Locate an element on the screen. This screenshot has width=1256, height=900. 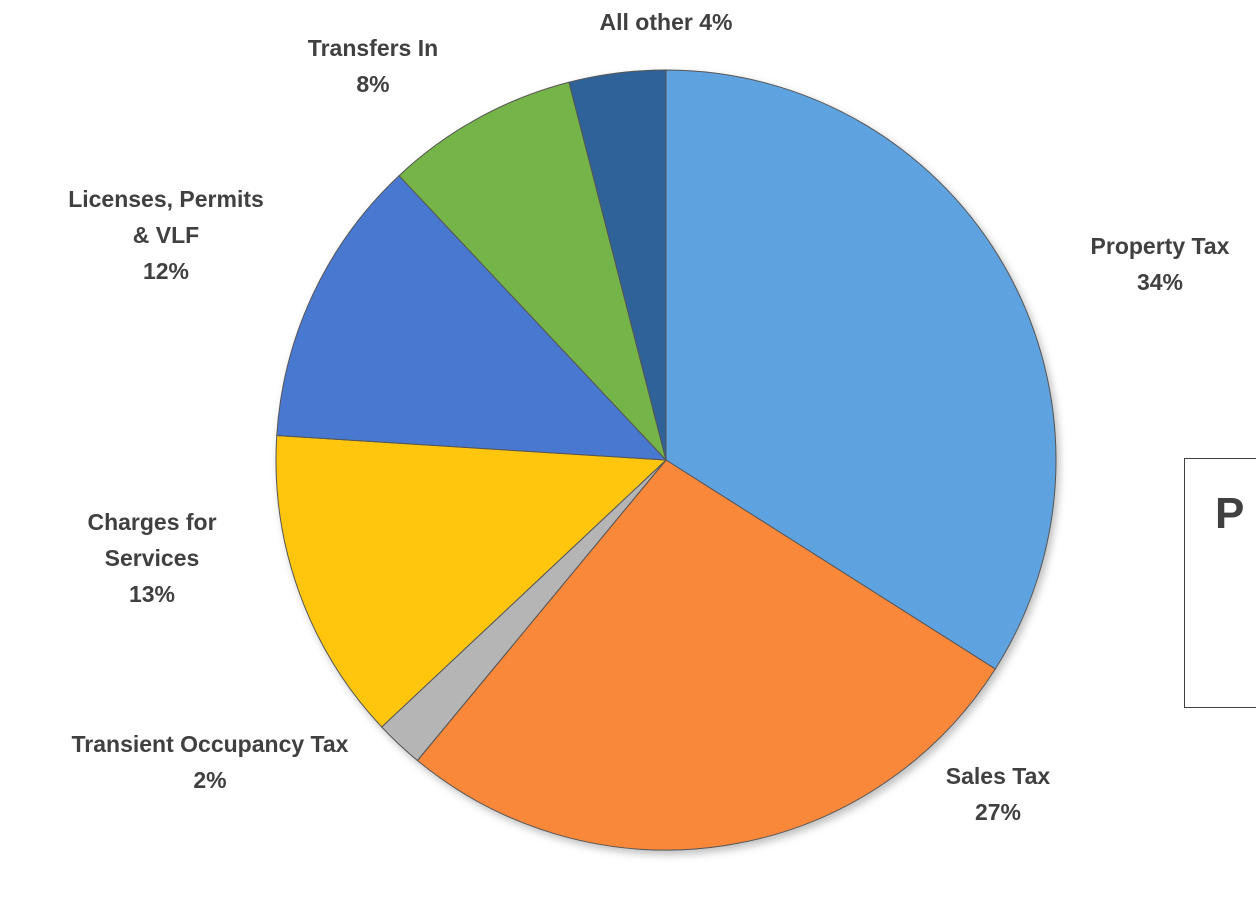
pie-label-line: Services is located at coordinates (152, 558).